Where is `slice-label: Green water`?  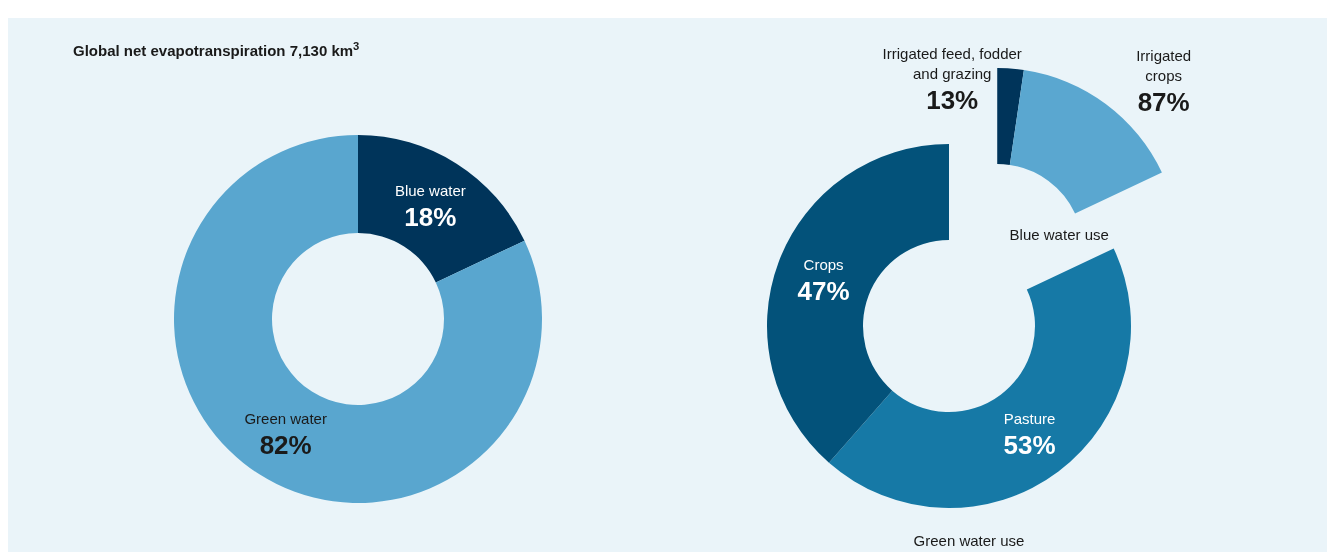
slice-label: Green water is located at coordinates (285, 418).